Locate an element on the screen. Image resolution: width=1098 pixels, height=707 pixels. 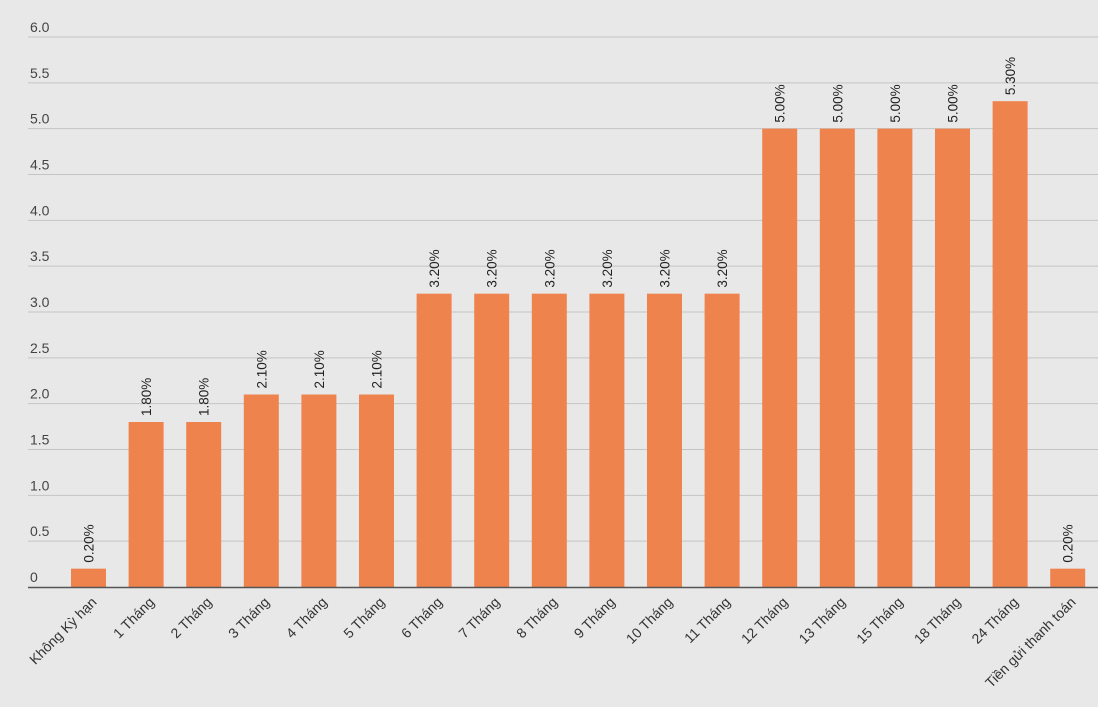
y-tick-label: 5.5 is located at coordinates (40, 73).